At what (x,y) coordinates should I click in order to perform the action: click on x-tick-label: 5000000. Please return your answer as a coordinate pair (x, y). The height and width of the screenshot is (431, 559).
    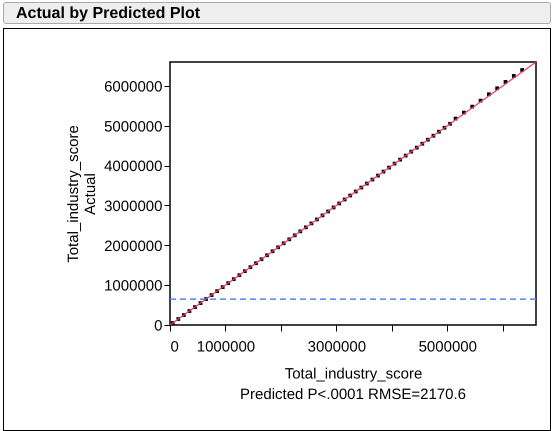
    Looking at the image, I should click on (447, 347).